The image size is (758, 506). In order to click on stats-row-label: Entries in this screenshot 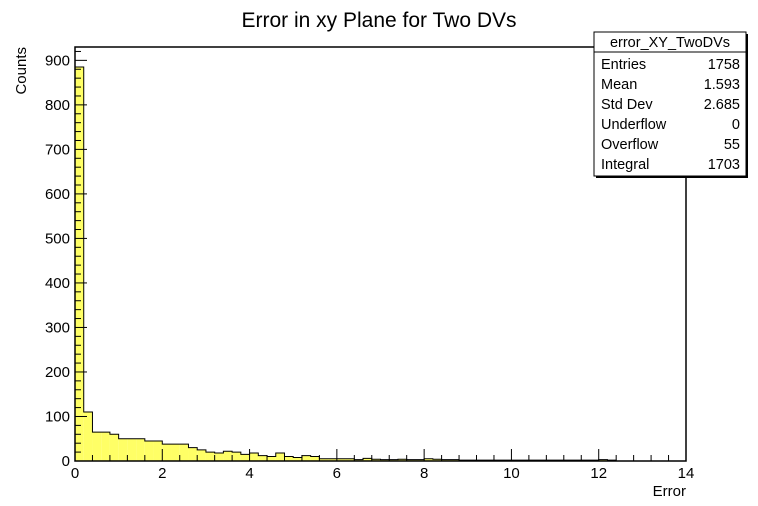, I will do `click(623, 65)`.